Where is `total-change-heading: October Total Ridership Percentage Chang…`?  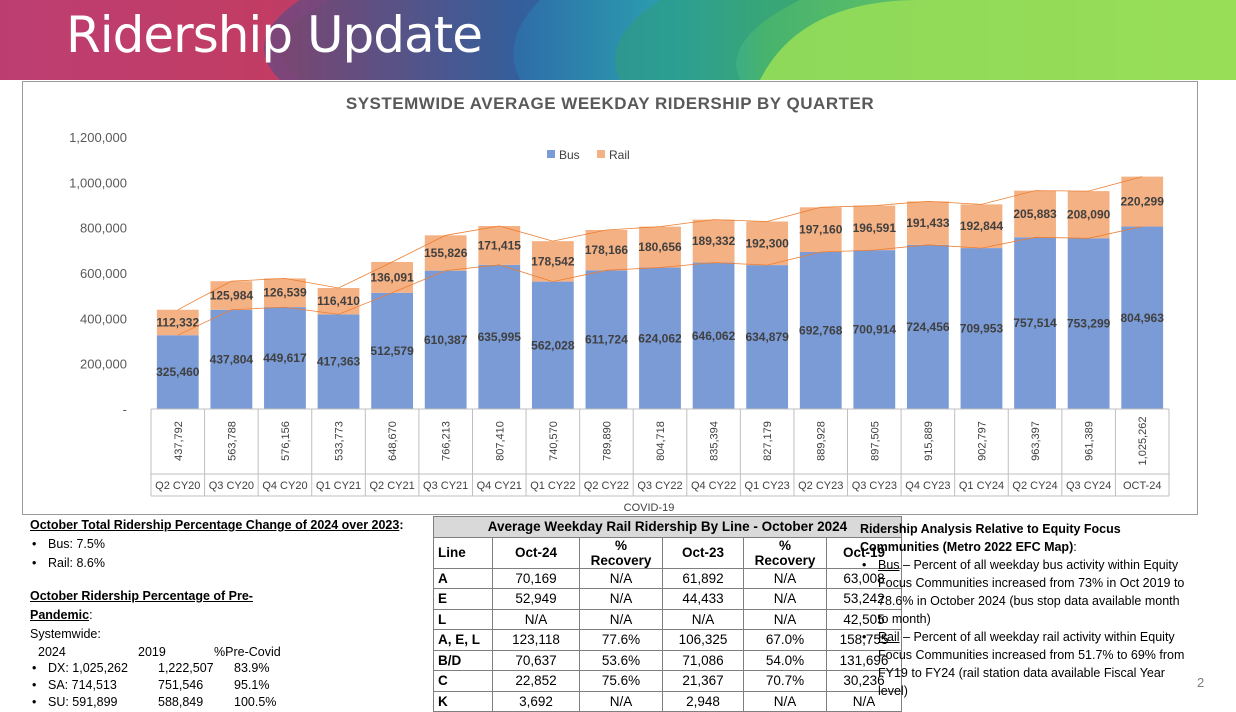
total-change-heading: October Total Ridership Percentage Chang… is located at coordinates (215, 525).